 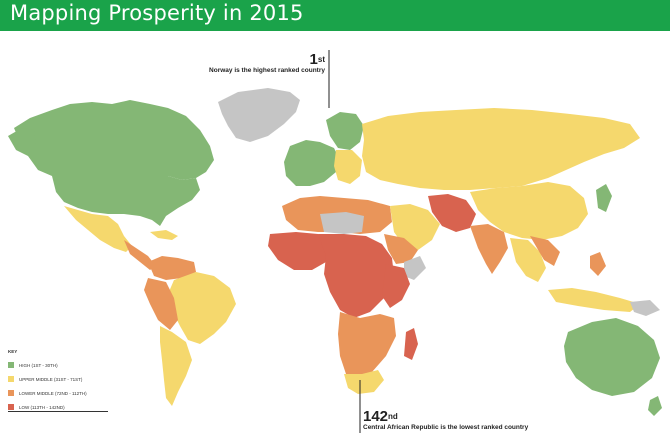 I want to click on region-sahara-nodata, so click(x=342, y=223).